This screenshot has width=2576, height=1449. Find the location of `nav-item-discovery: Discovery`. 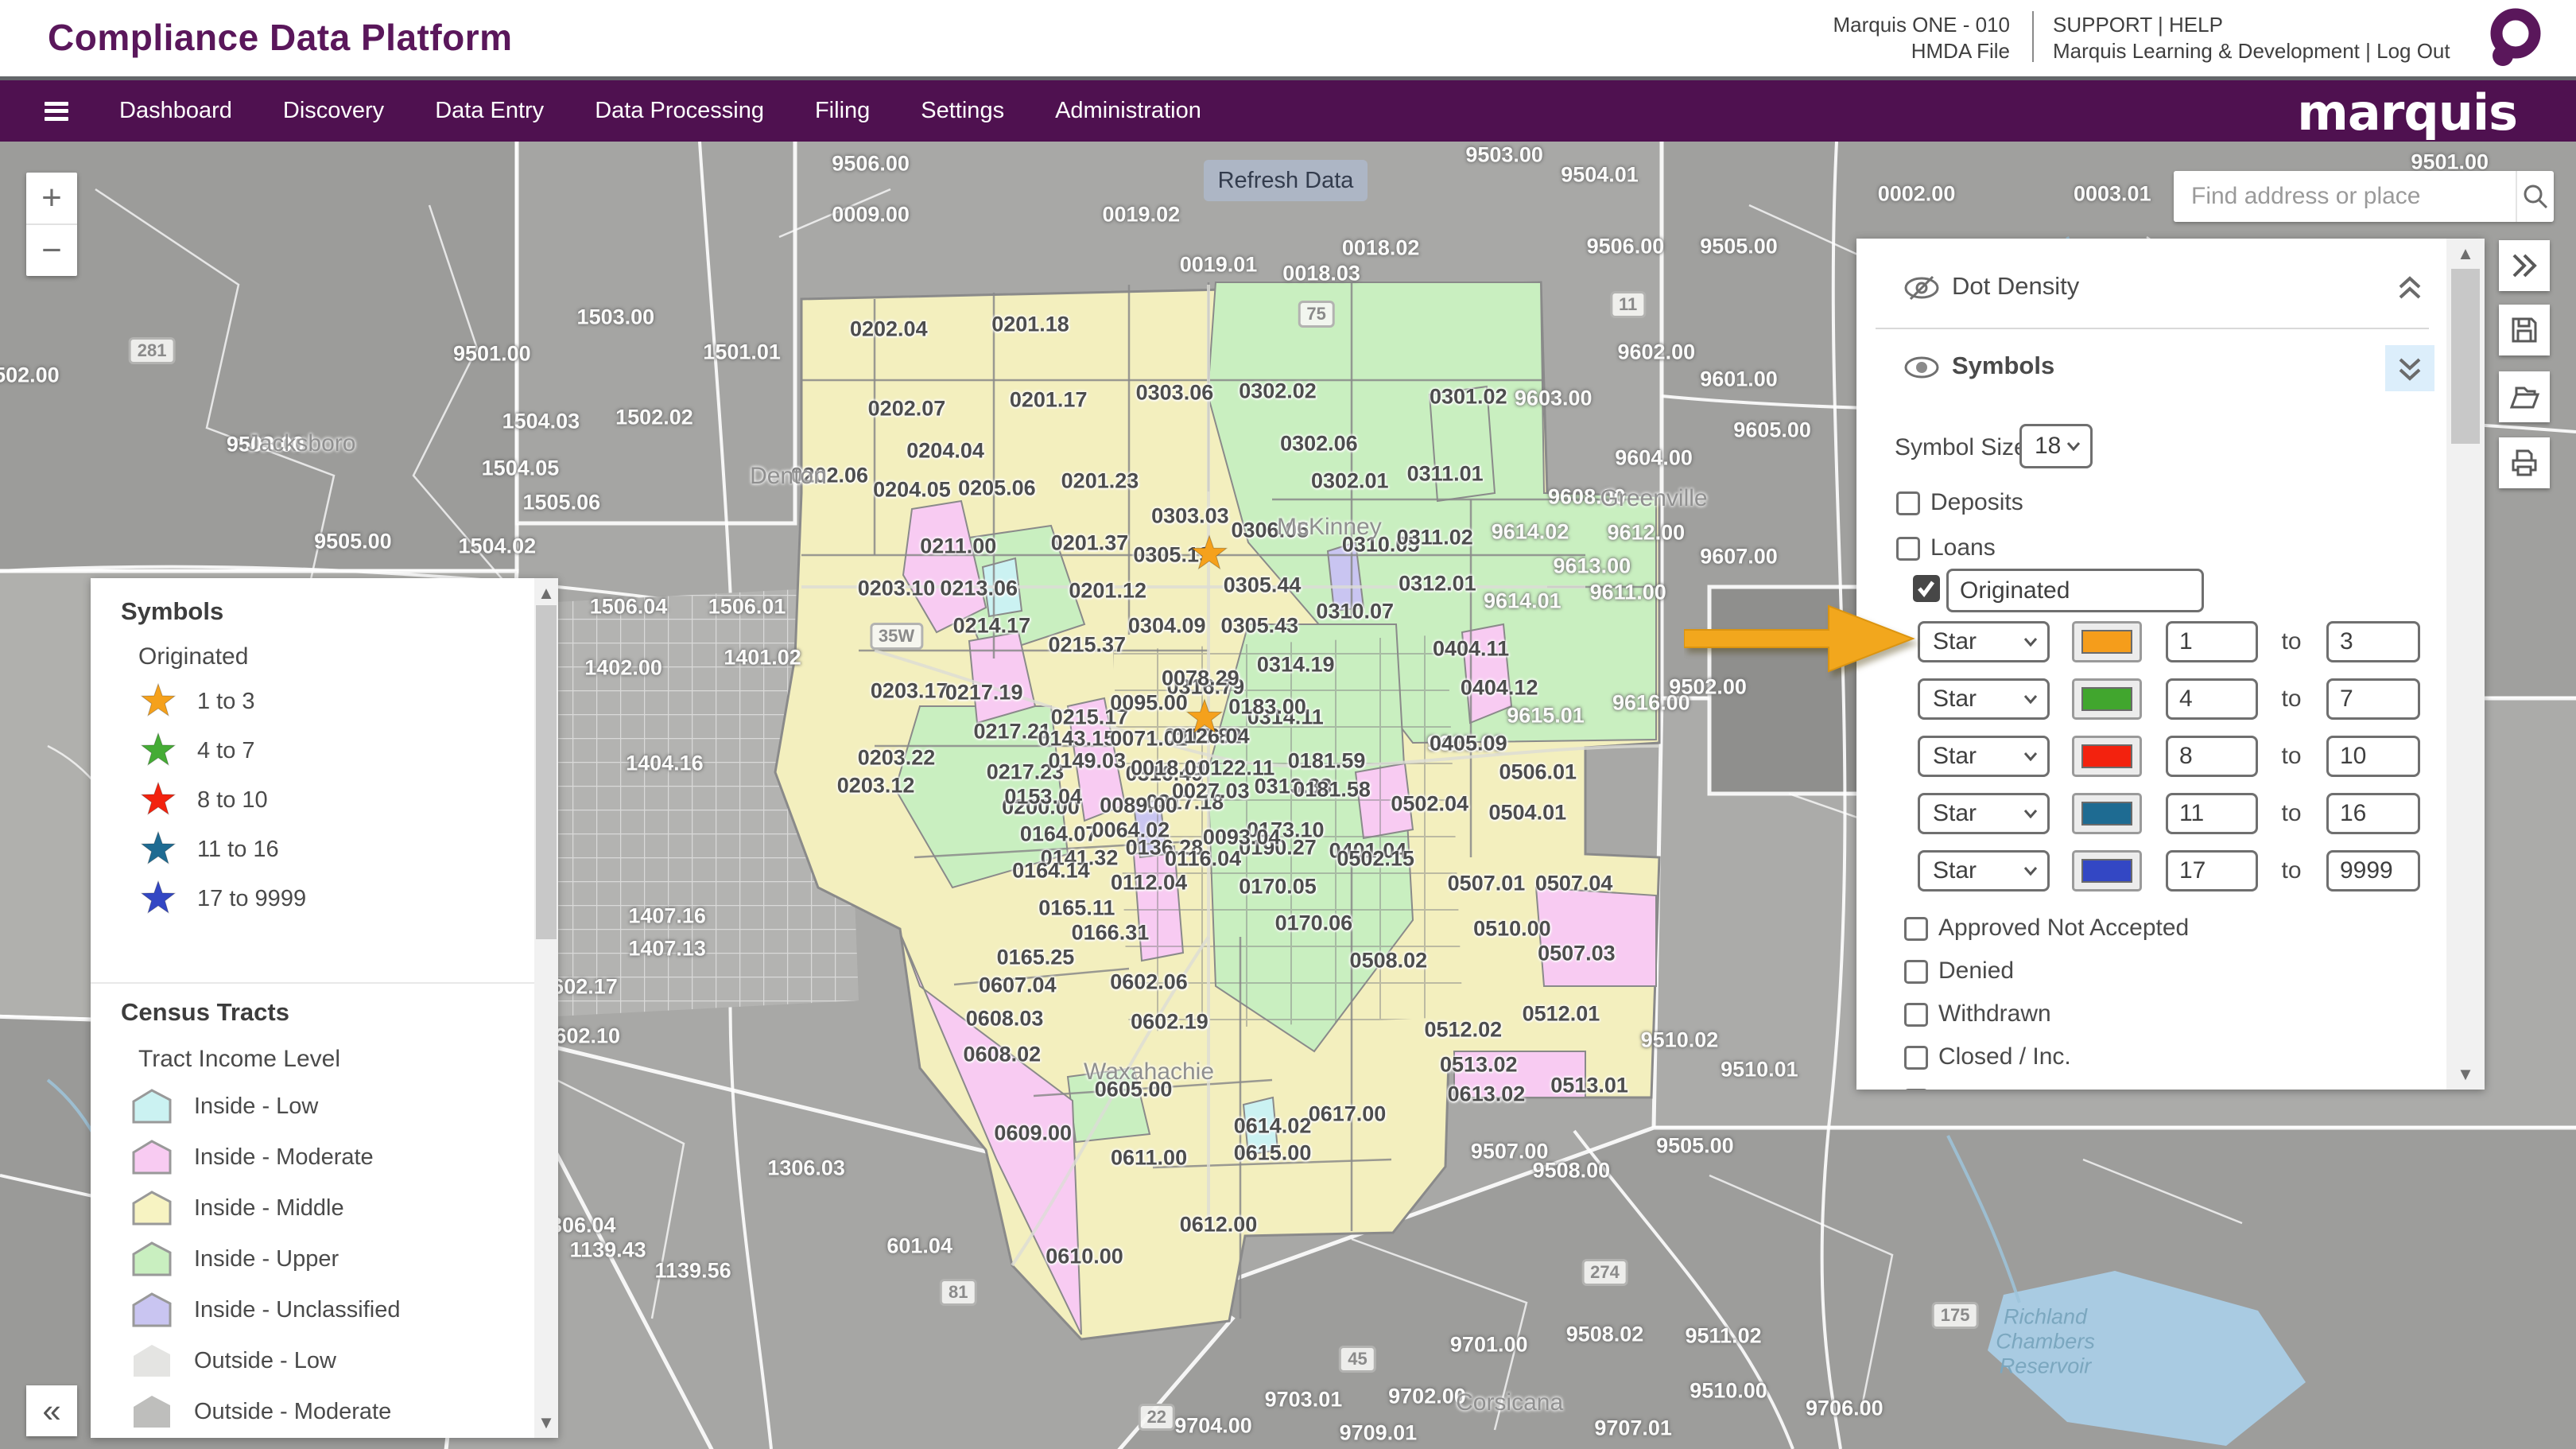

nav-item-discovery: Discovery is located at coordinates (333, 110).